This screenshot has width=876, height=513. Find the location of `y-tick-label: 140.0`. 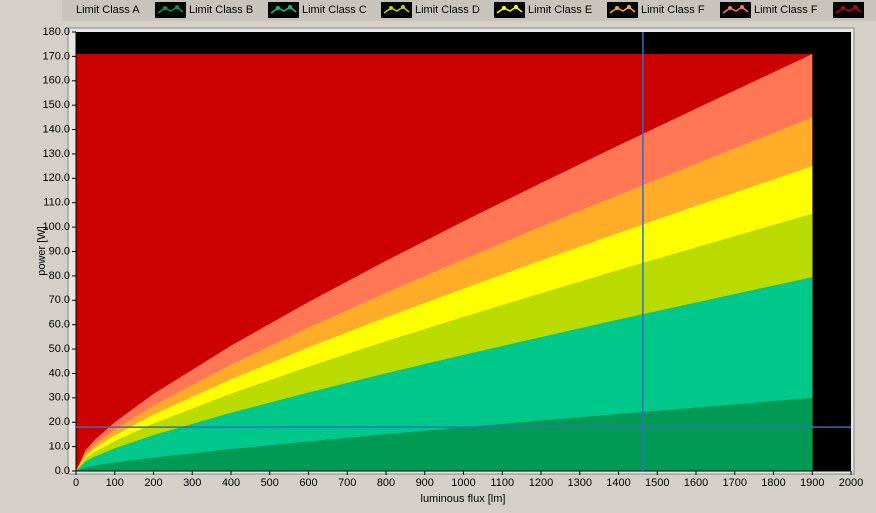

y-tick-label: 140.0 is located at coordinates (56, 129).